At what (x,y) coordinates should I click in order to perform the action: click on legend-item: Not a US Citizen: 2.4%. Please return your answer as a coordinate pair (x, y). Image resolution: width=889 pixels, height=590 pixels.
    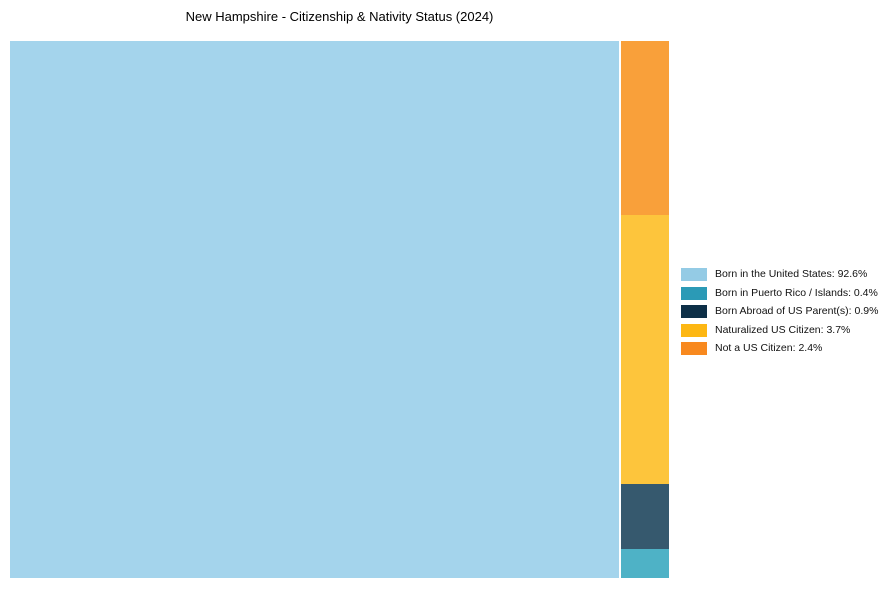
    Looking at the image, I should click on (779, 348).